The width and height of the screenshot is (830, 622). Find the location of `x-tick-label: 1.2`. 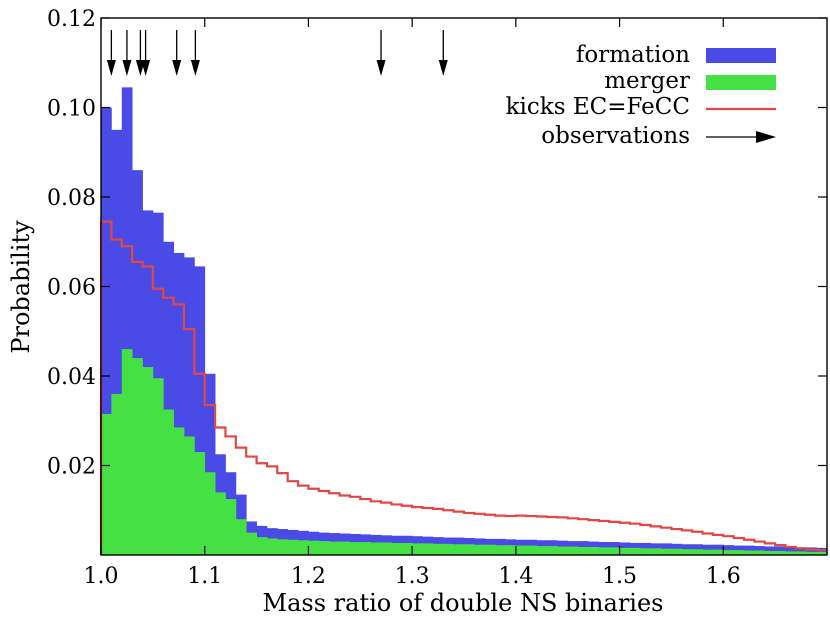

x-tick-label: 1.2 is located at coordinates (308, 576).